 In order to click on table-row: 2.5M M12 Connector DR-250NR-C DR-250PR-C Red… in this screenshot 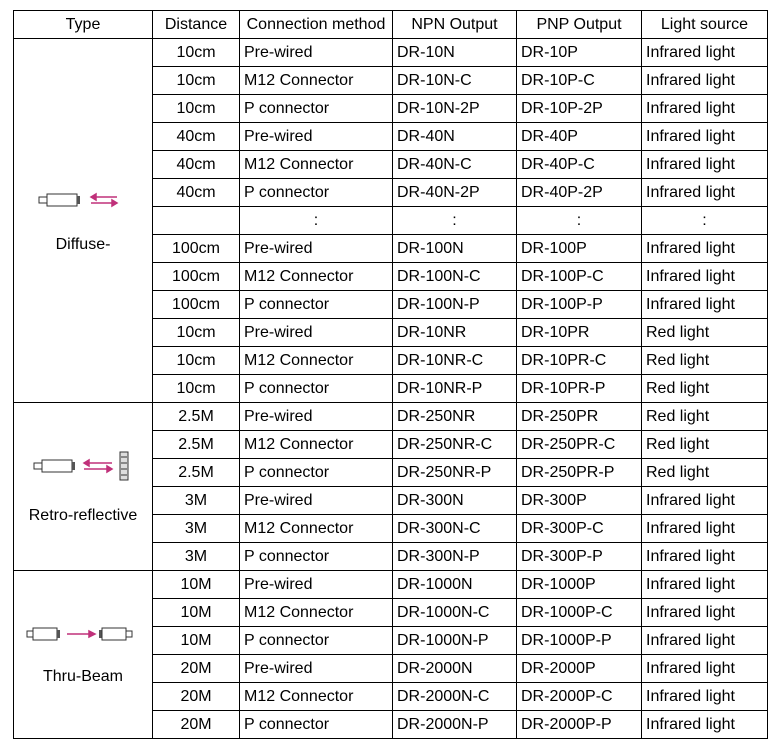, I will do `click(391, 444)`.